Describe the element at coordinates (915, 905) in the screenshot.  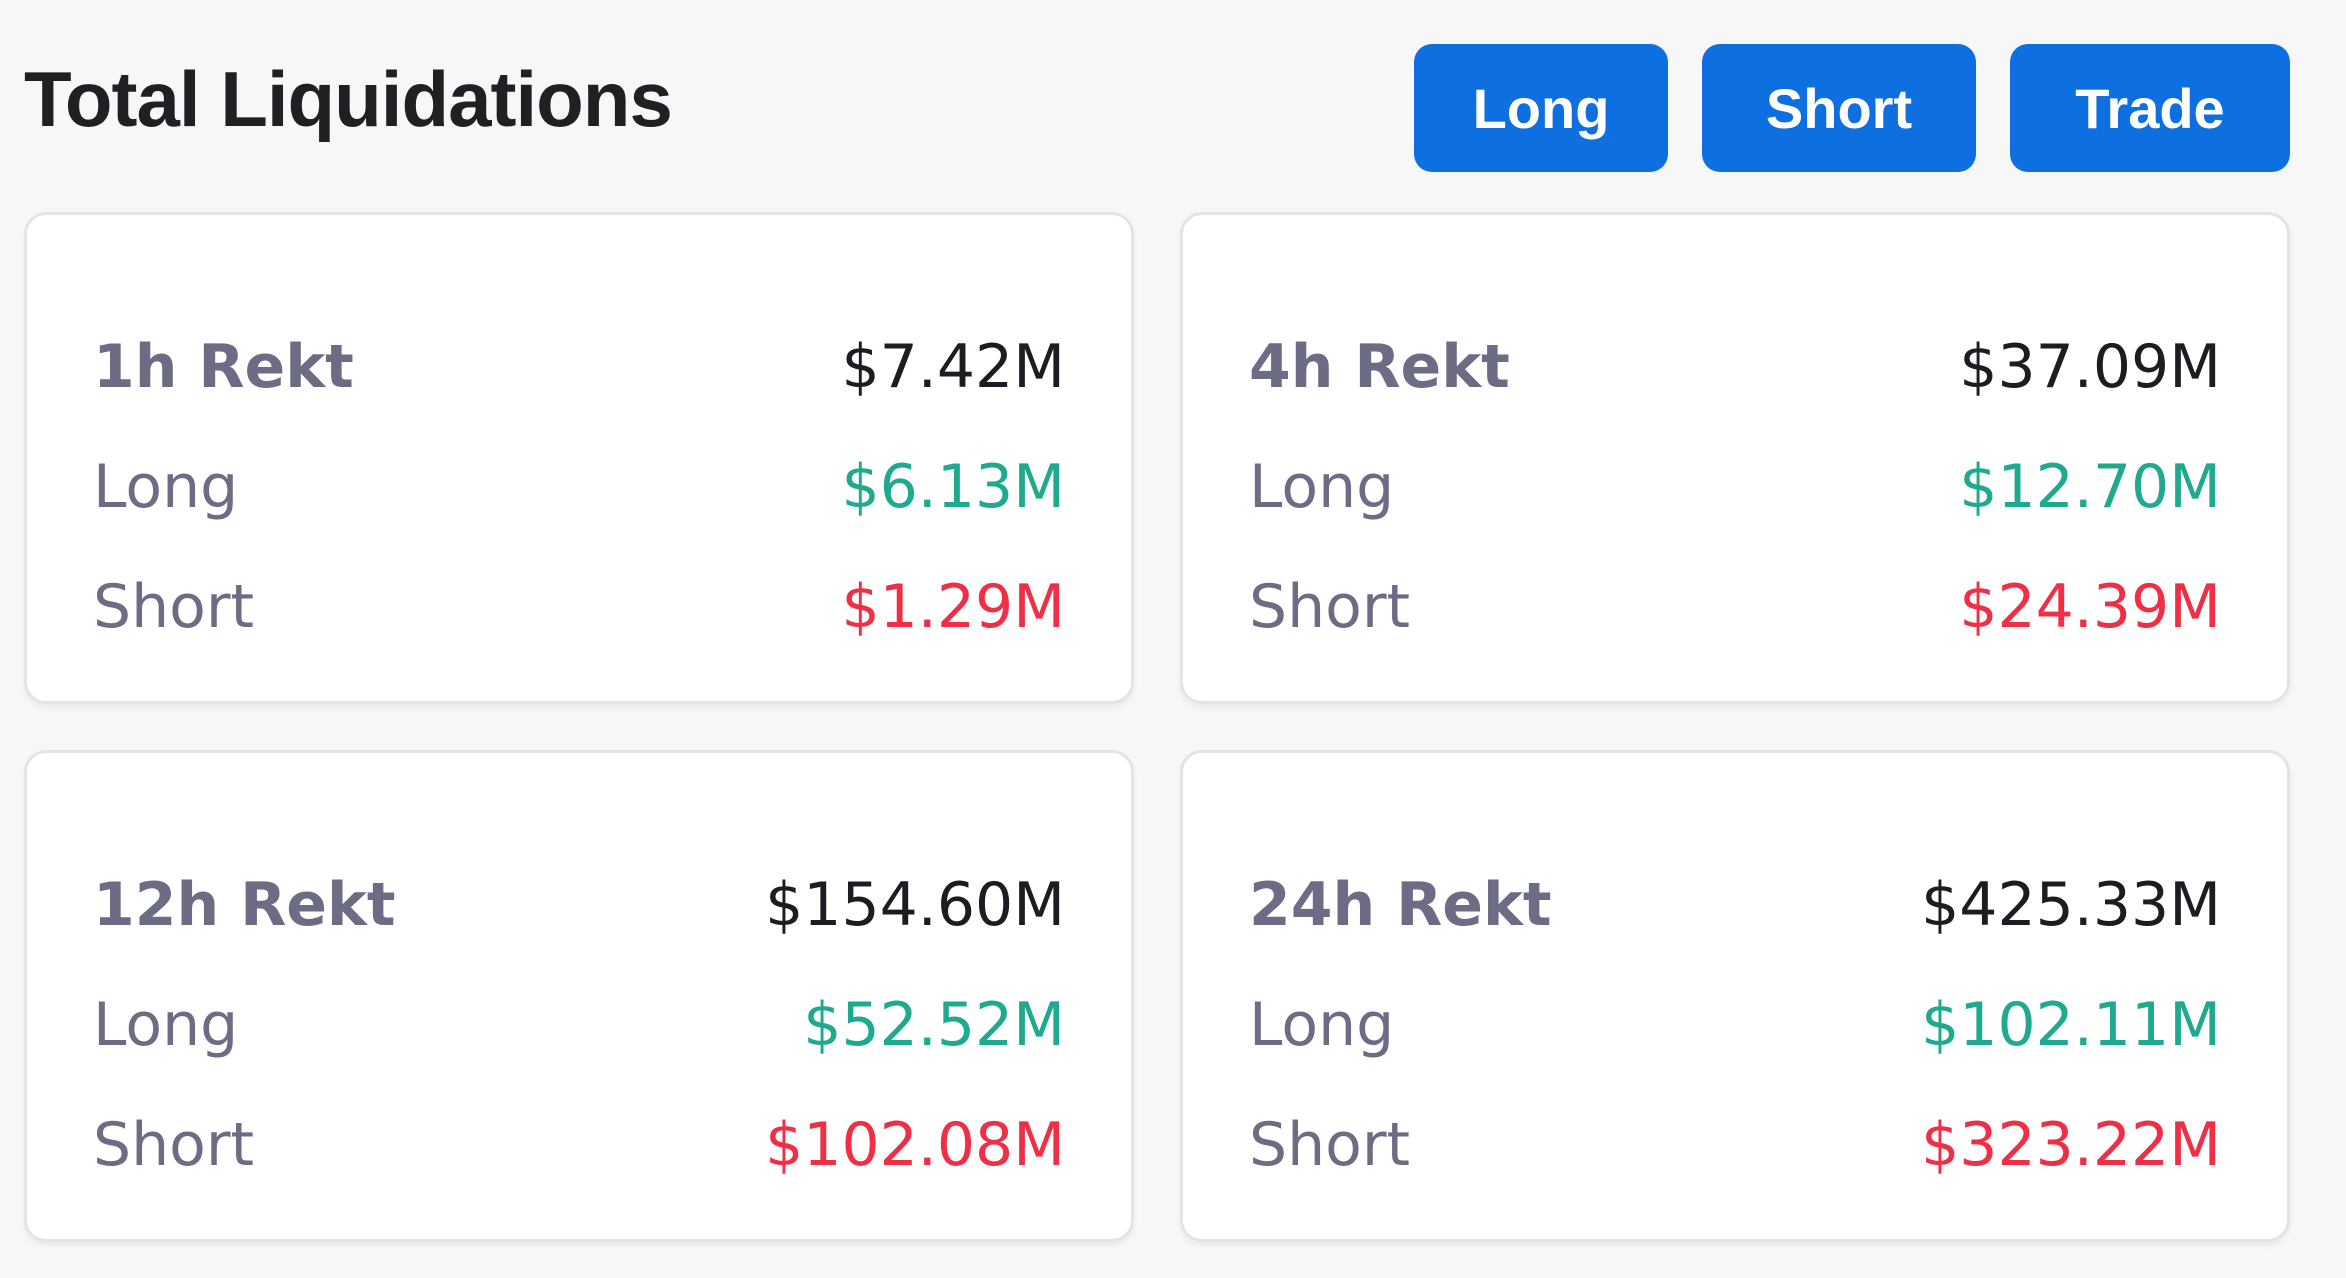
I see `total-value: $154.60M` at that location.